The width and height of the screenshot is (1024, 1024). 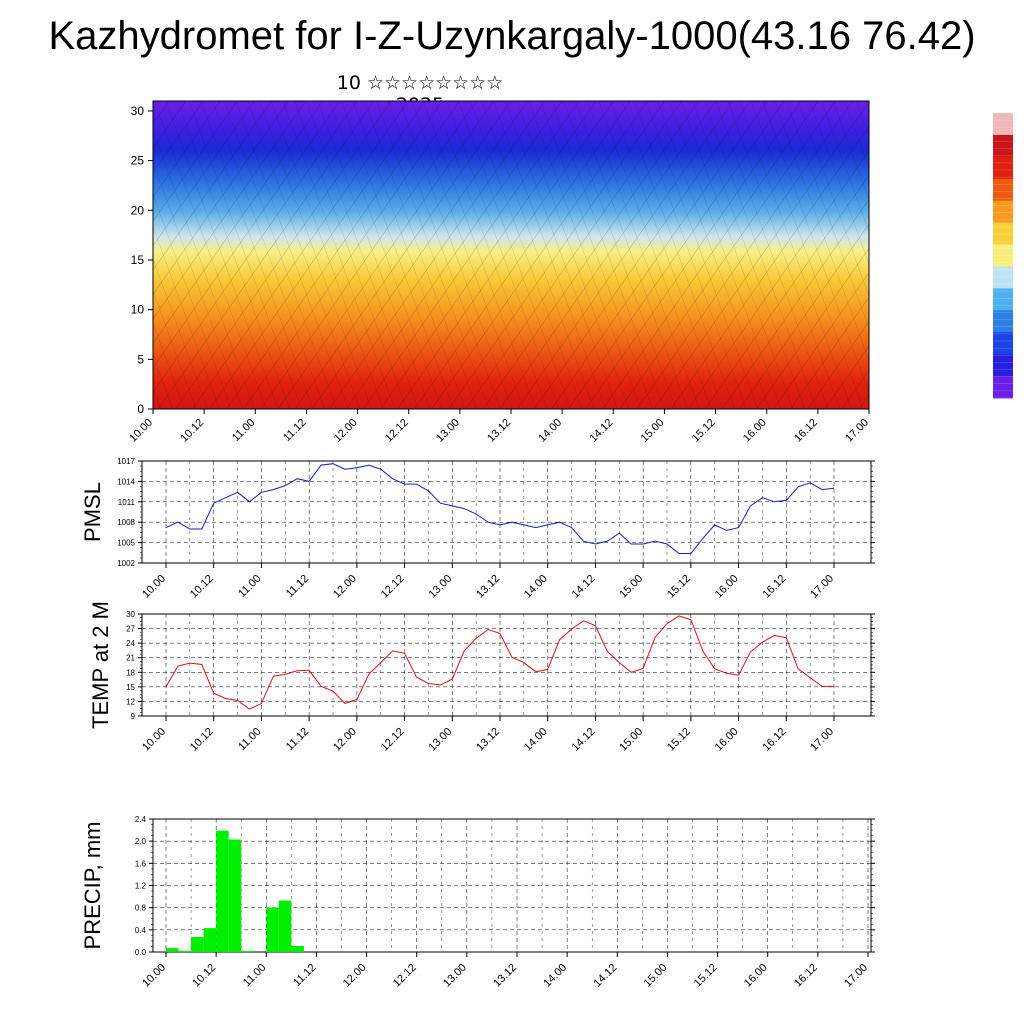 What do you see at coordinates (448, 431) in the screenshot?
I see `heatmap-x-tick-label: 13.00` at bounding box center [448, 431].